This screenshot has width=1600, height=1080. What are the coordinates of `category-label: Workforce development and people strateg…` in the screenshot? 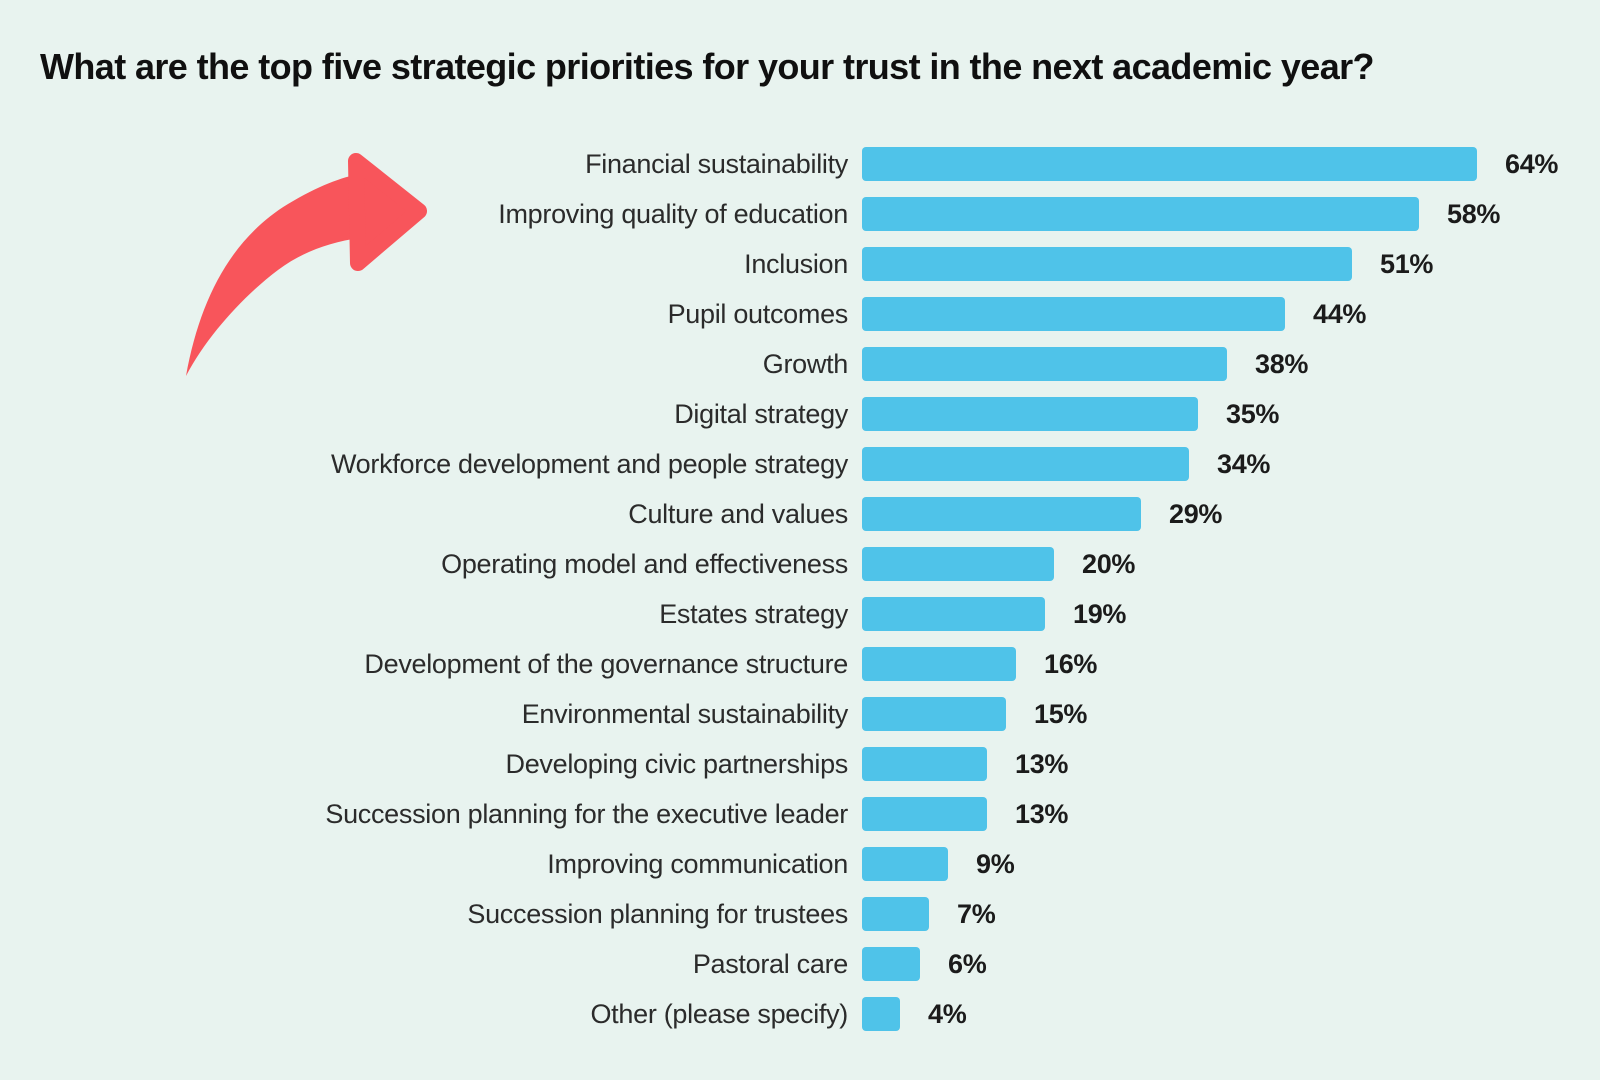 It's located at (589, 463).